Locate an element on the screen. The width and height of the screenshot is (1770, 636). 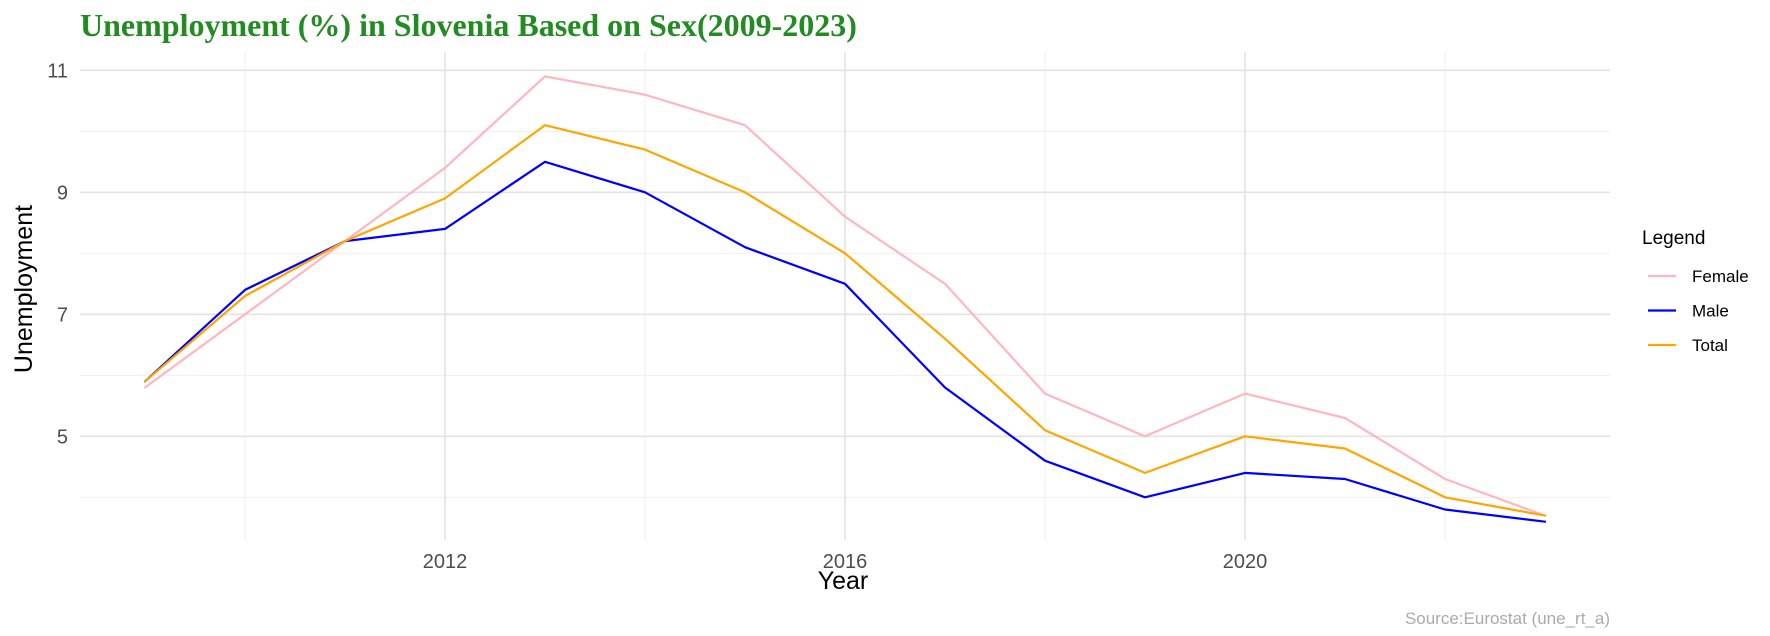
x-tick-label: 2012 is located at coordinates (445, 562).